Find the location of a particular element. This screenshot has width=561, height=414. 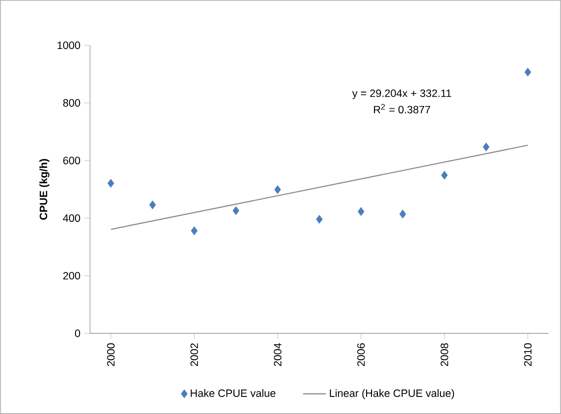

x-tick-label: 2000 is located at coordinates (111, 354).